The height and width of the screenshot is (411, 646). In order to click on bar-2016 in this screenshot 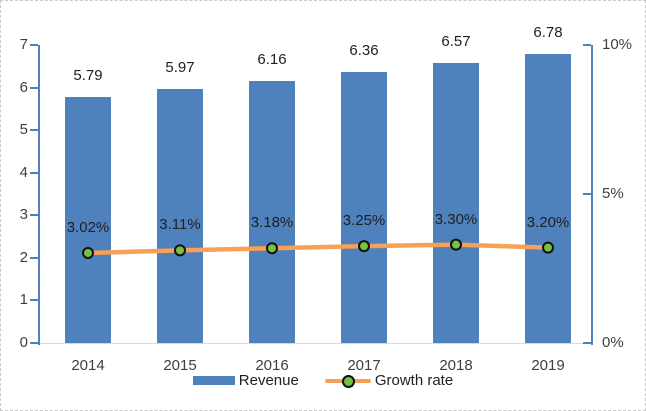, I will do `click(272, 211)`.